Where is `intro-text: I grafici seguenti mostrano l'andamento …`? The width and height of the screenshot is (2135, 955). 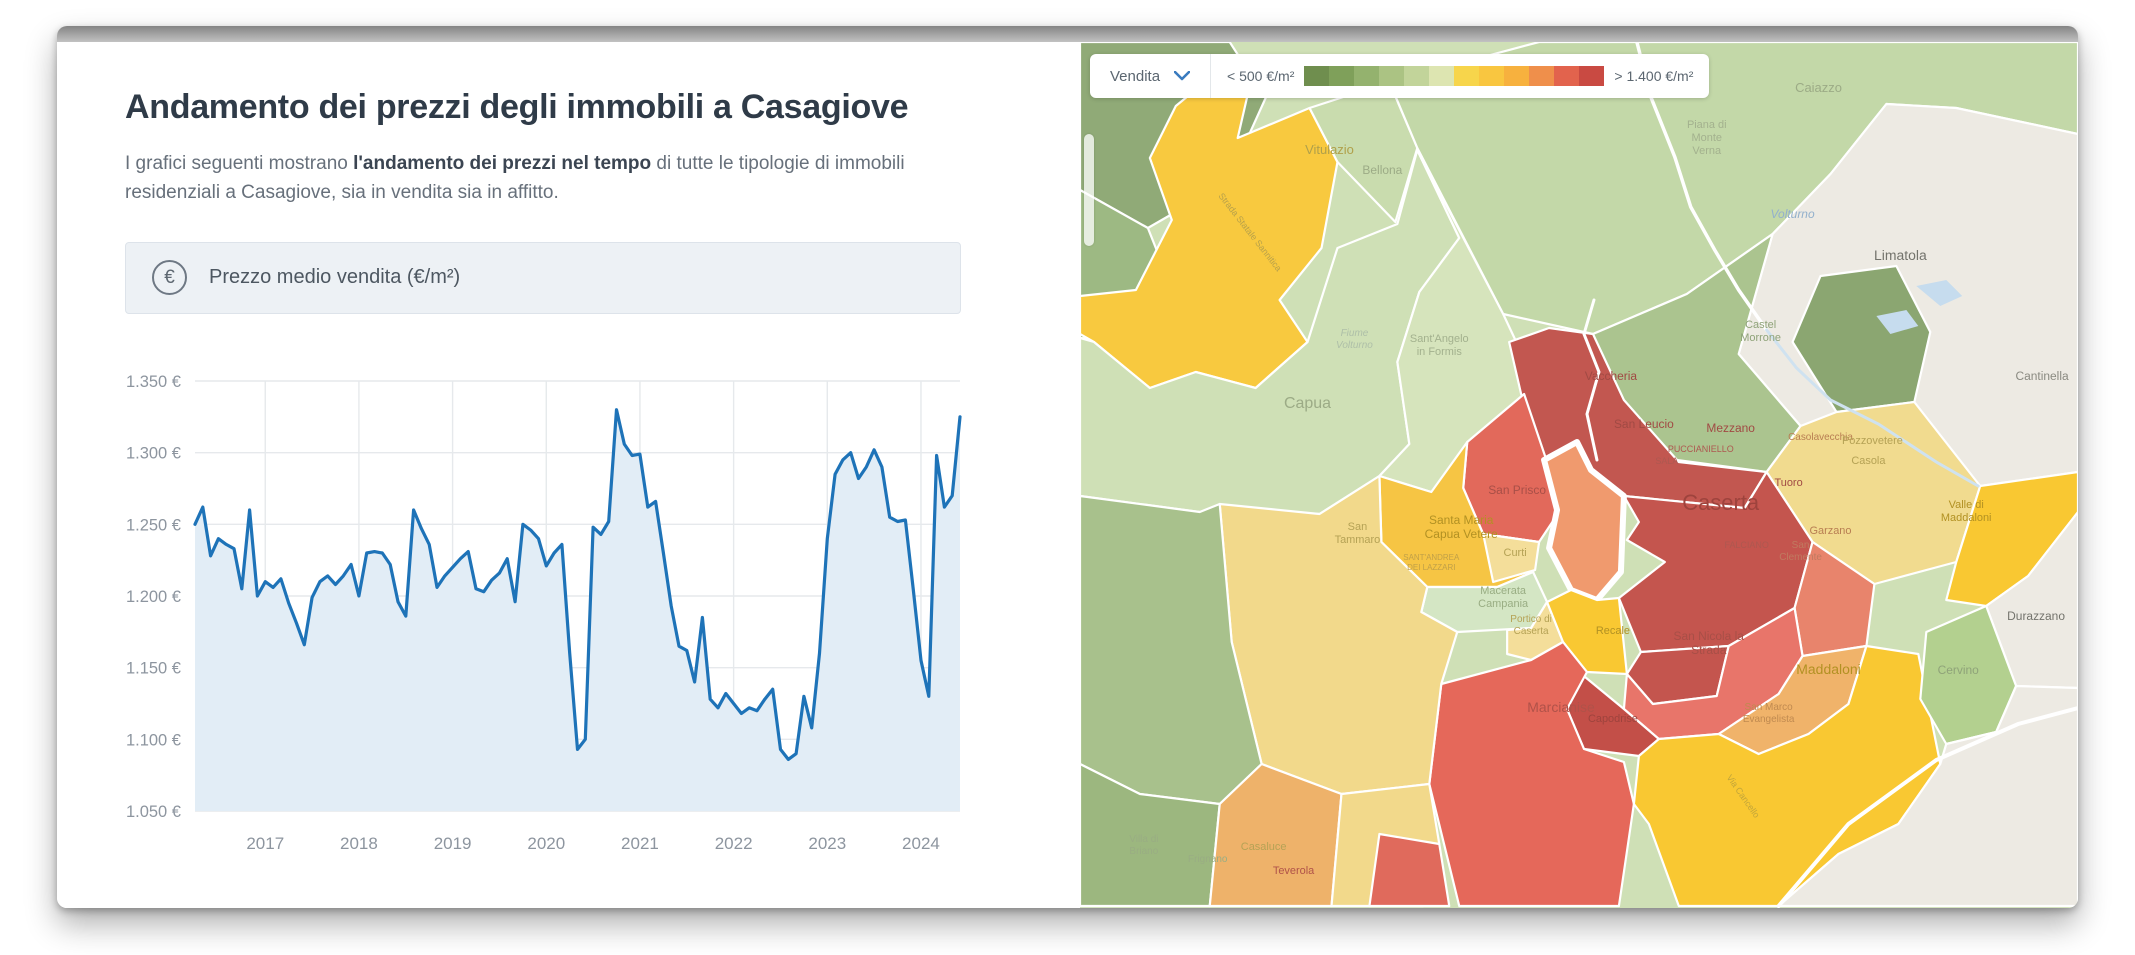
intro-text: I grafici seguenti mostrano l'andamento … is located at coordinates (525, 178).